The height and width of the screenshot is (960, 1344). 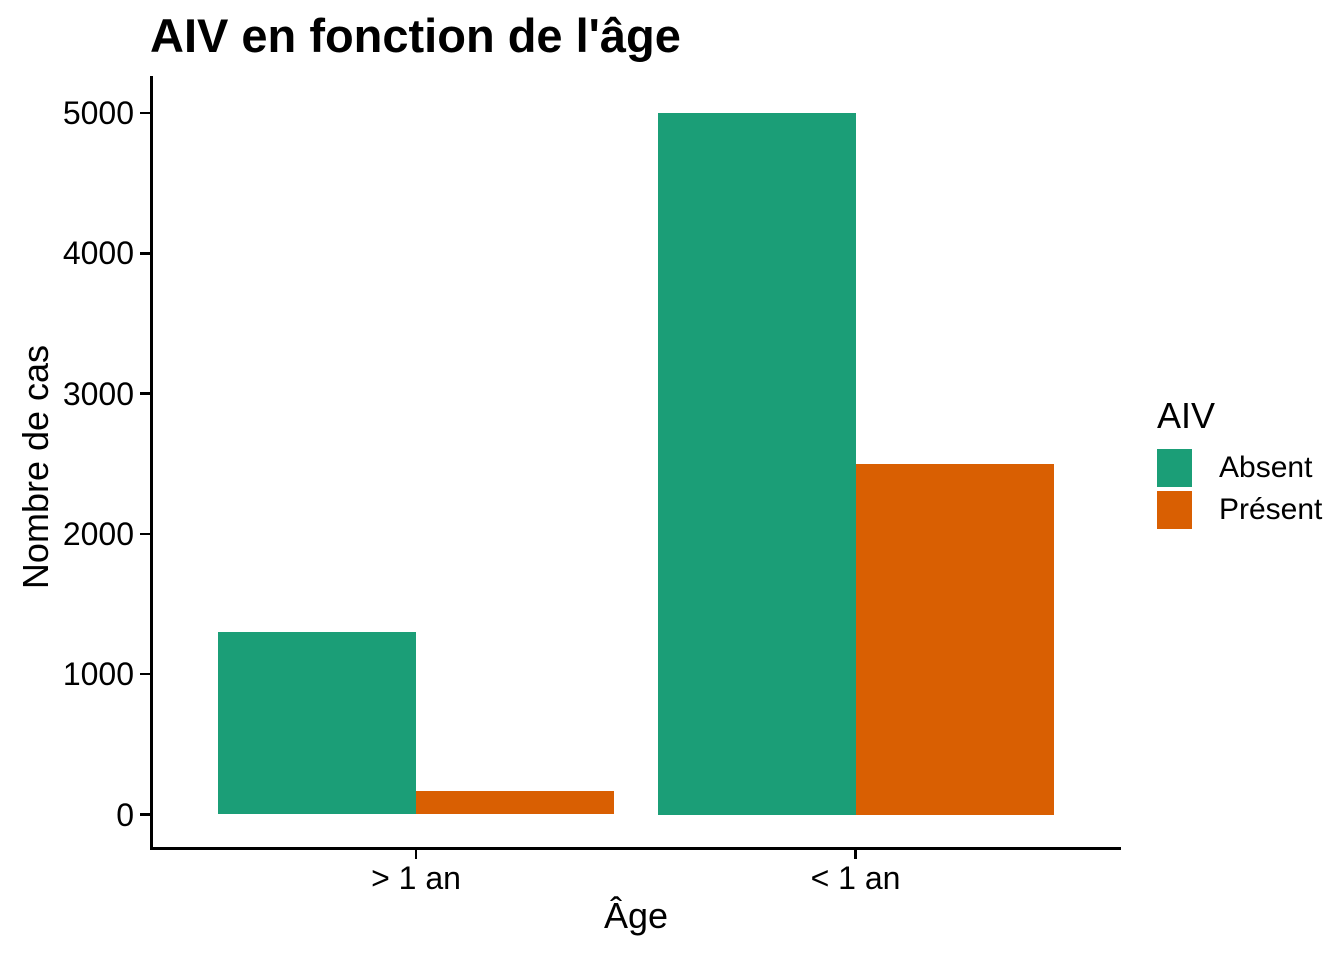 I want to click on y-tick-label: 3000, so click(x=98, y=393).